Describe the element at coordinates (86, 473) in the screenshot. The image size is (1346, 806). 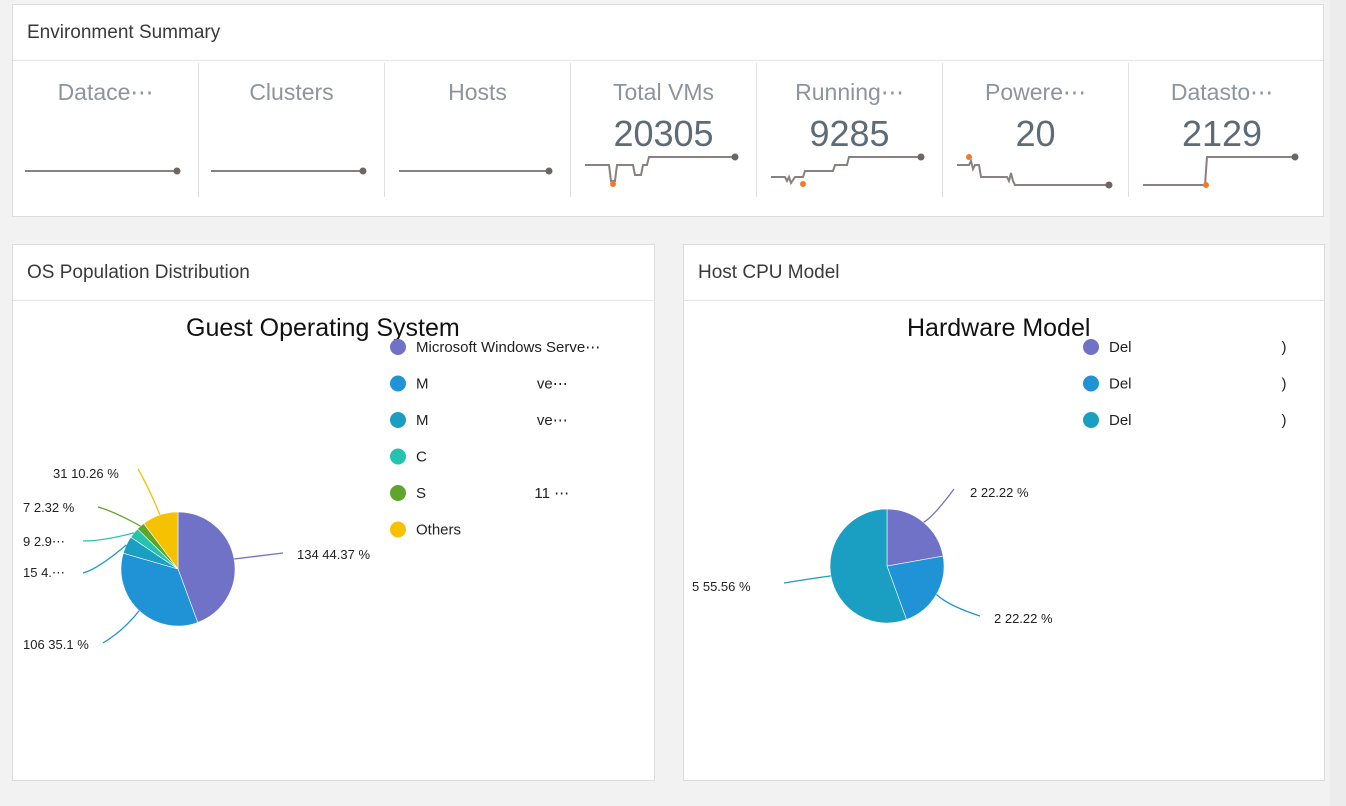
I see `slice-label: 31 10.26 %` at that location.